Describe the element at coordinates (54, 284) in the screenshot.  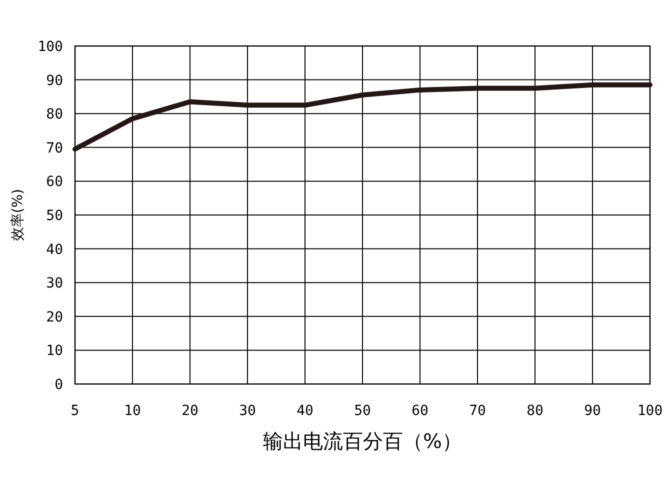
I see `y-tick-label: 30` at that location.